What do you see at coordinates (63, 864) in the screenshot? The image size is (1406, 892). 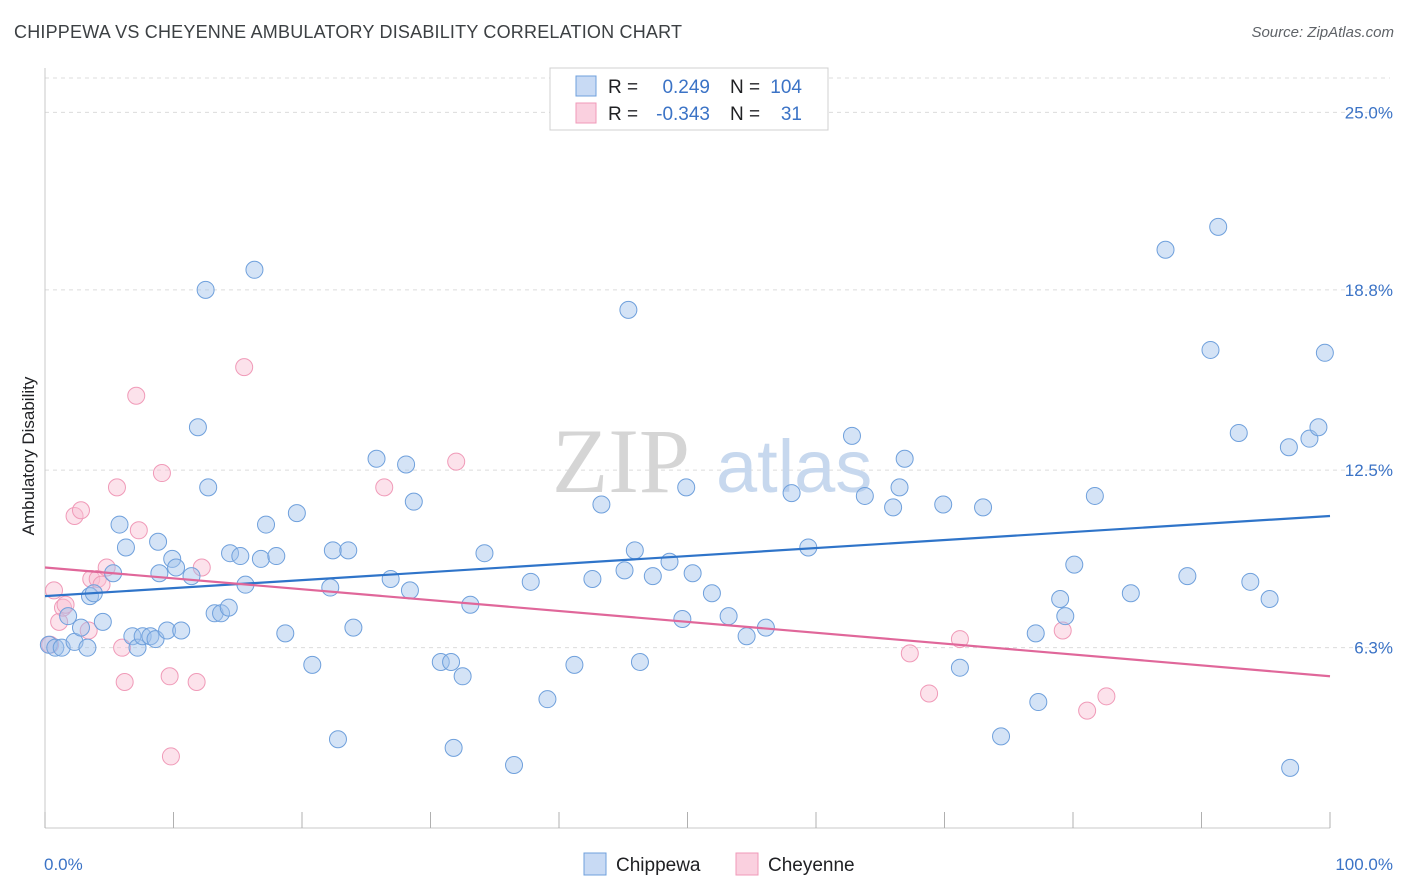 I see `x-tick-label: 0.0%` at bounding box center [63, 864].